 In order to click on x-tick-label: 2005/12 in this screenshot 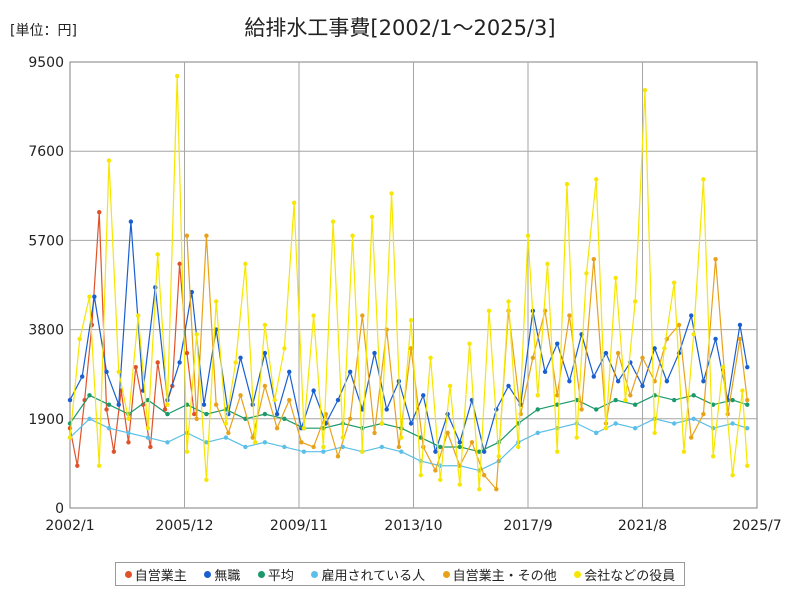, I will do `click(184, 526)`.